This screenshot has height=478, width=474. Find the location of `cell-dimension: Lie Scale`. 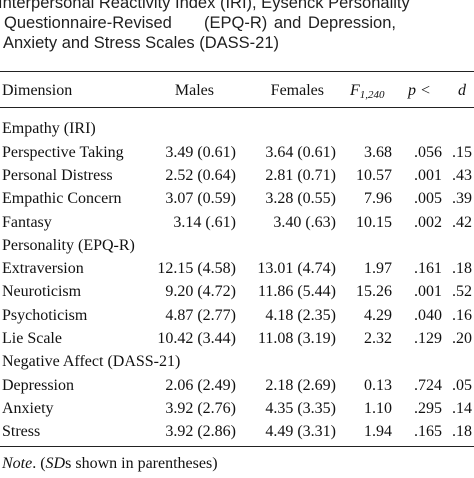

cell-dimension: Lie Scale is located at coordinates (32, 338).